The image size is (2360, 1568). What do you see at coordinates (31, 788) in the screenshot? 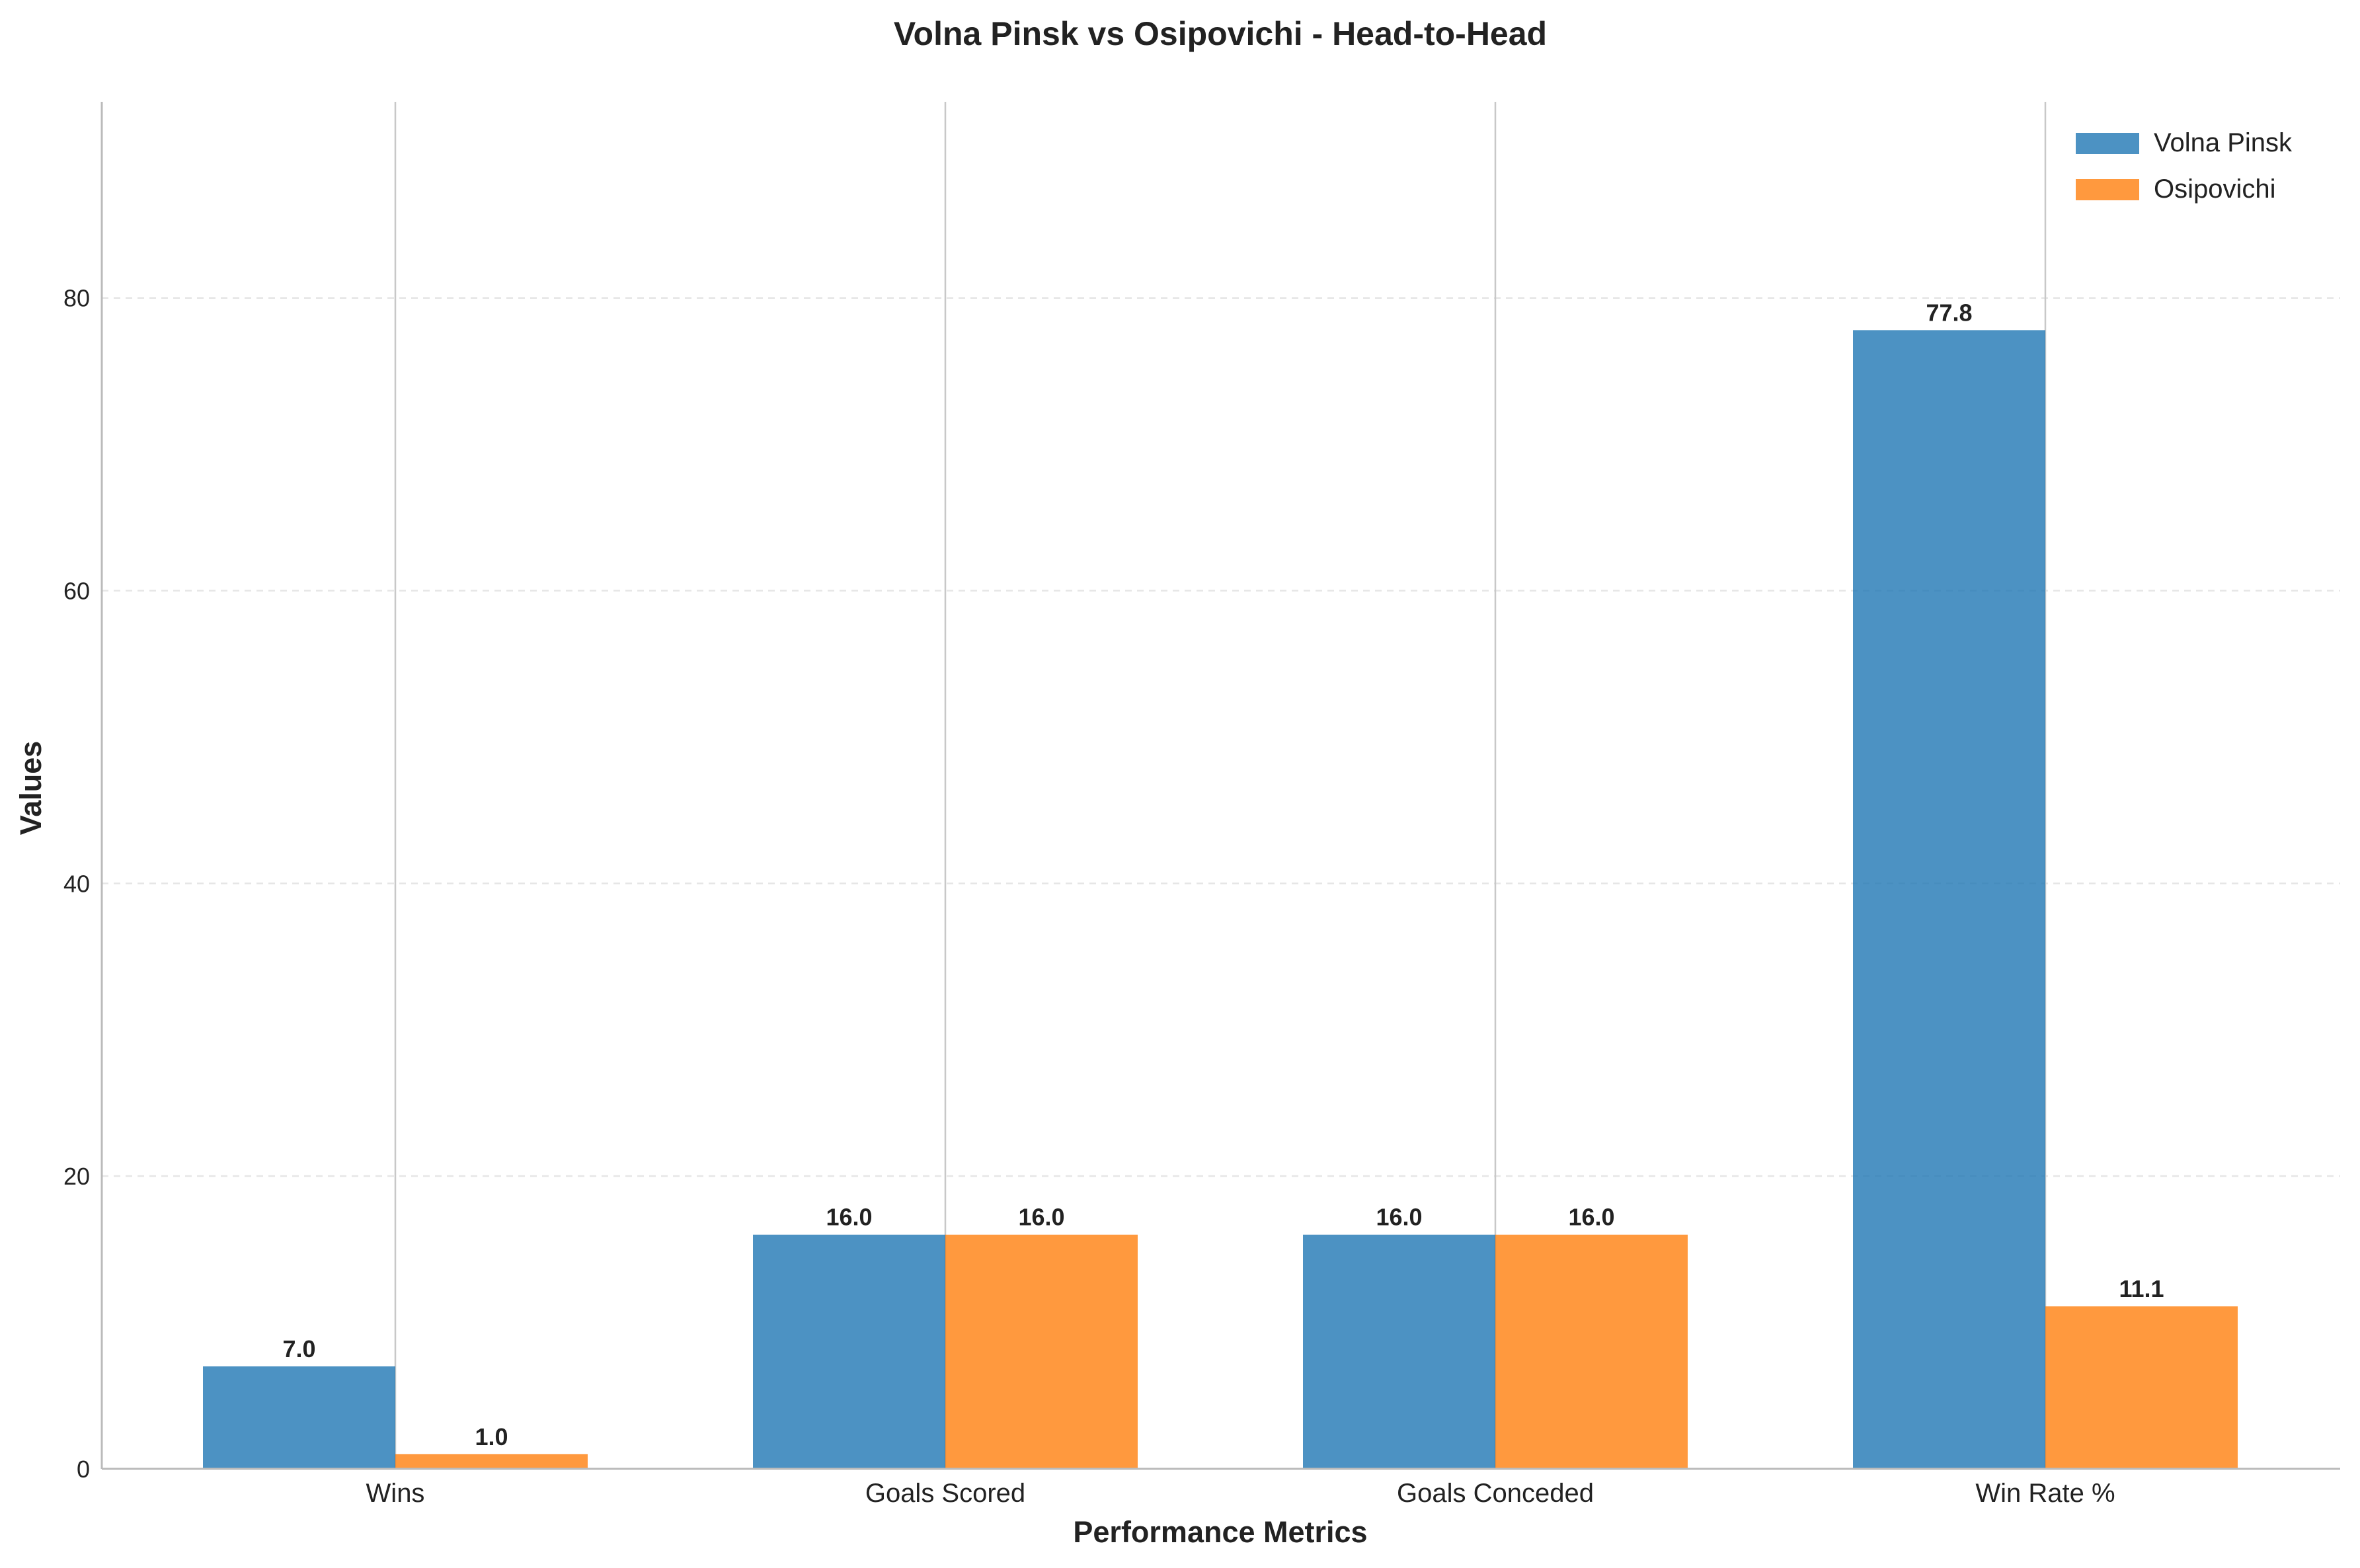
I see `y-axis-label: Values` at bounding box center [31, 788].